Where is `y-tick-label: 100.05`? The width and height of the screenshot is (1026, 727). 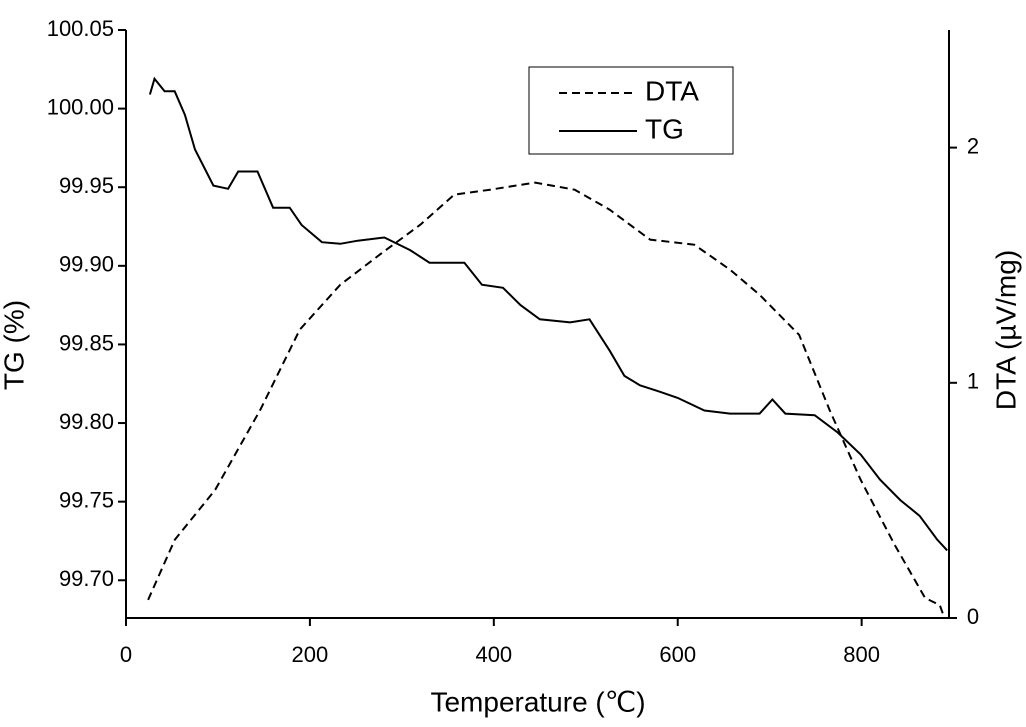 y-tick-label: 100.05 is located at coordinates (80, 28).